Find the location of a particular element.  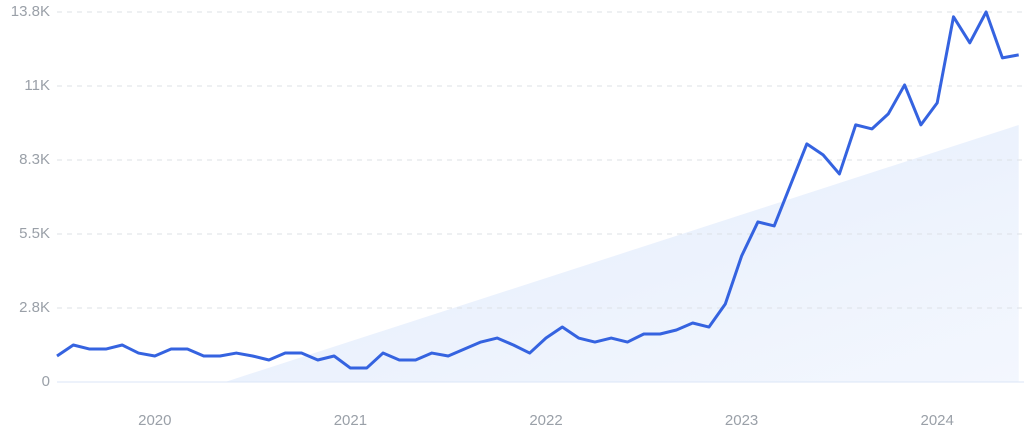

x-tick-label: 2022 is located at coordinates (545, 420).